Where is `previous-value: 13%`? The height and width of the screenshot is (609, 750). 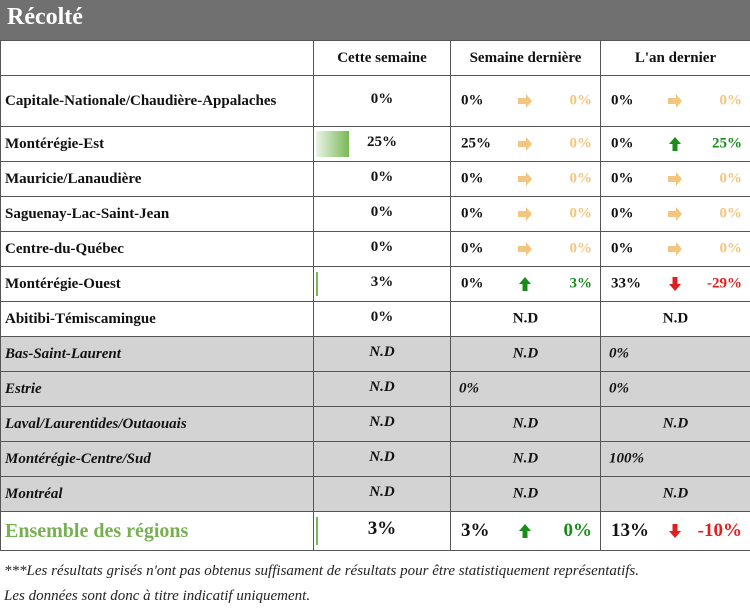 previous-value: 13% is located at coordinates (630, 530).